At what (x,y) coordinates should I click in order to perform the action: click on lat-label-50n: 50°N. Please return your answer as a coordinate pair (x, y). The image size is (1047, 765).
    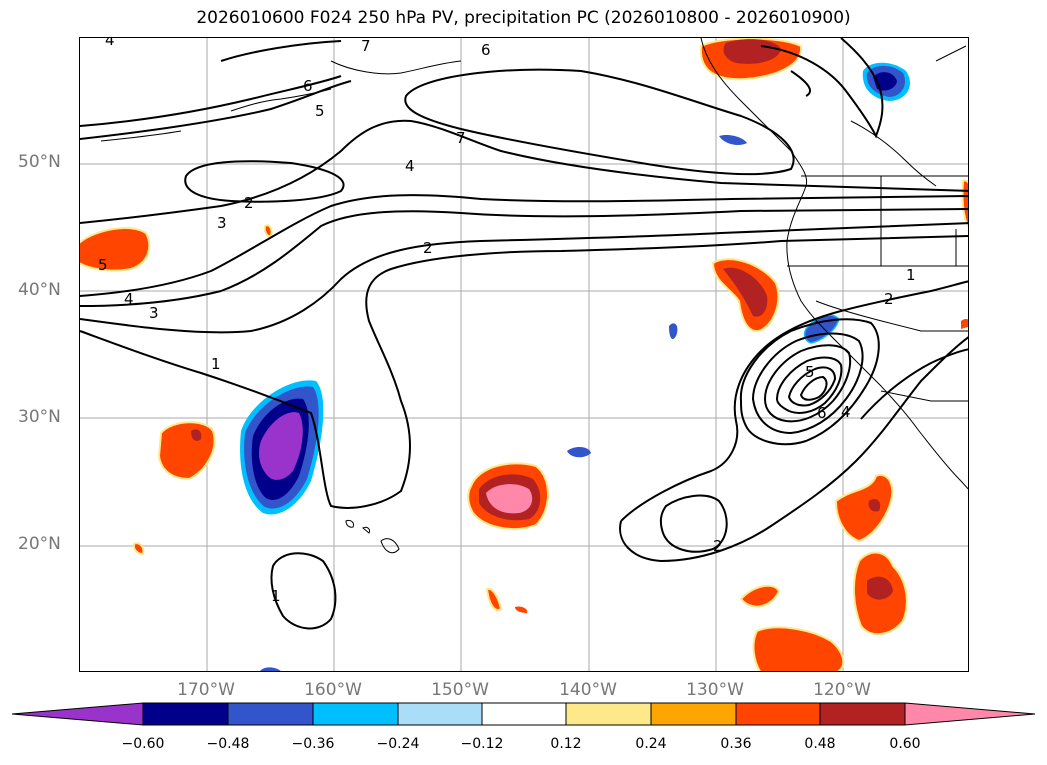
    Looking at the image, I should click on (39, 162).